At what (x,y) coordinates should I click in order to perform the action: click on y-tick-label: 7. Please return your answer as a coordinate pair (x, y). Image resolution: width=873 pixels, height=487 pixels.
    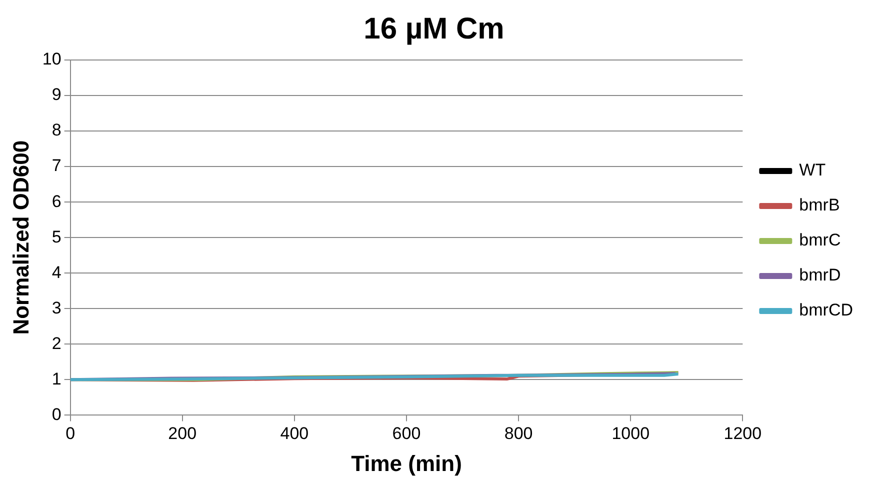
    Looking at the image, I should click on (57, 166).